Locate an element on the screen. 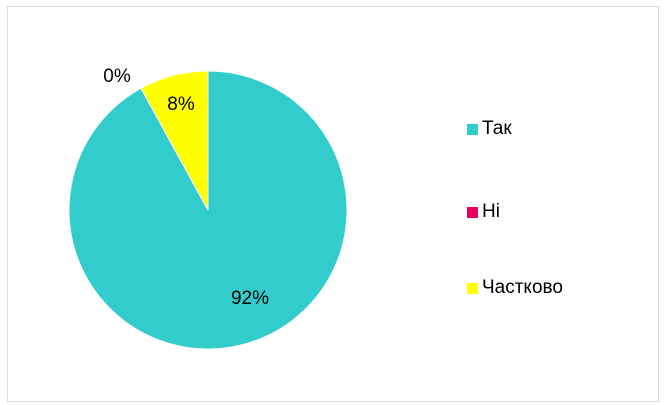  legend-item-tak: Так is located at coordinates (489, 129).